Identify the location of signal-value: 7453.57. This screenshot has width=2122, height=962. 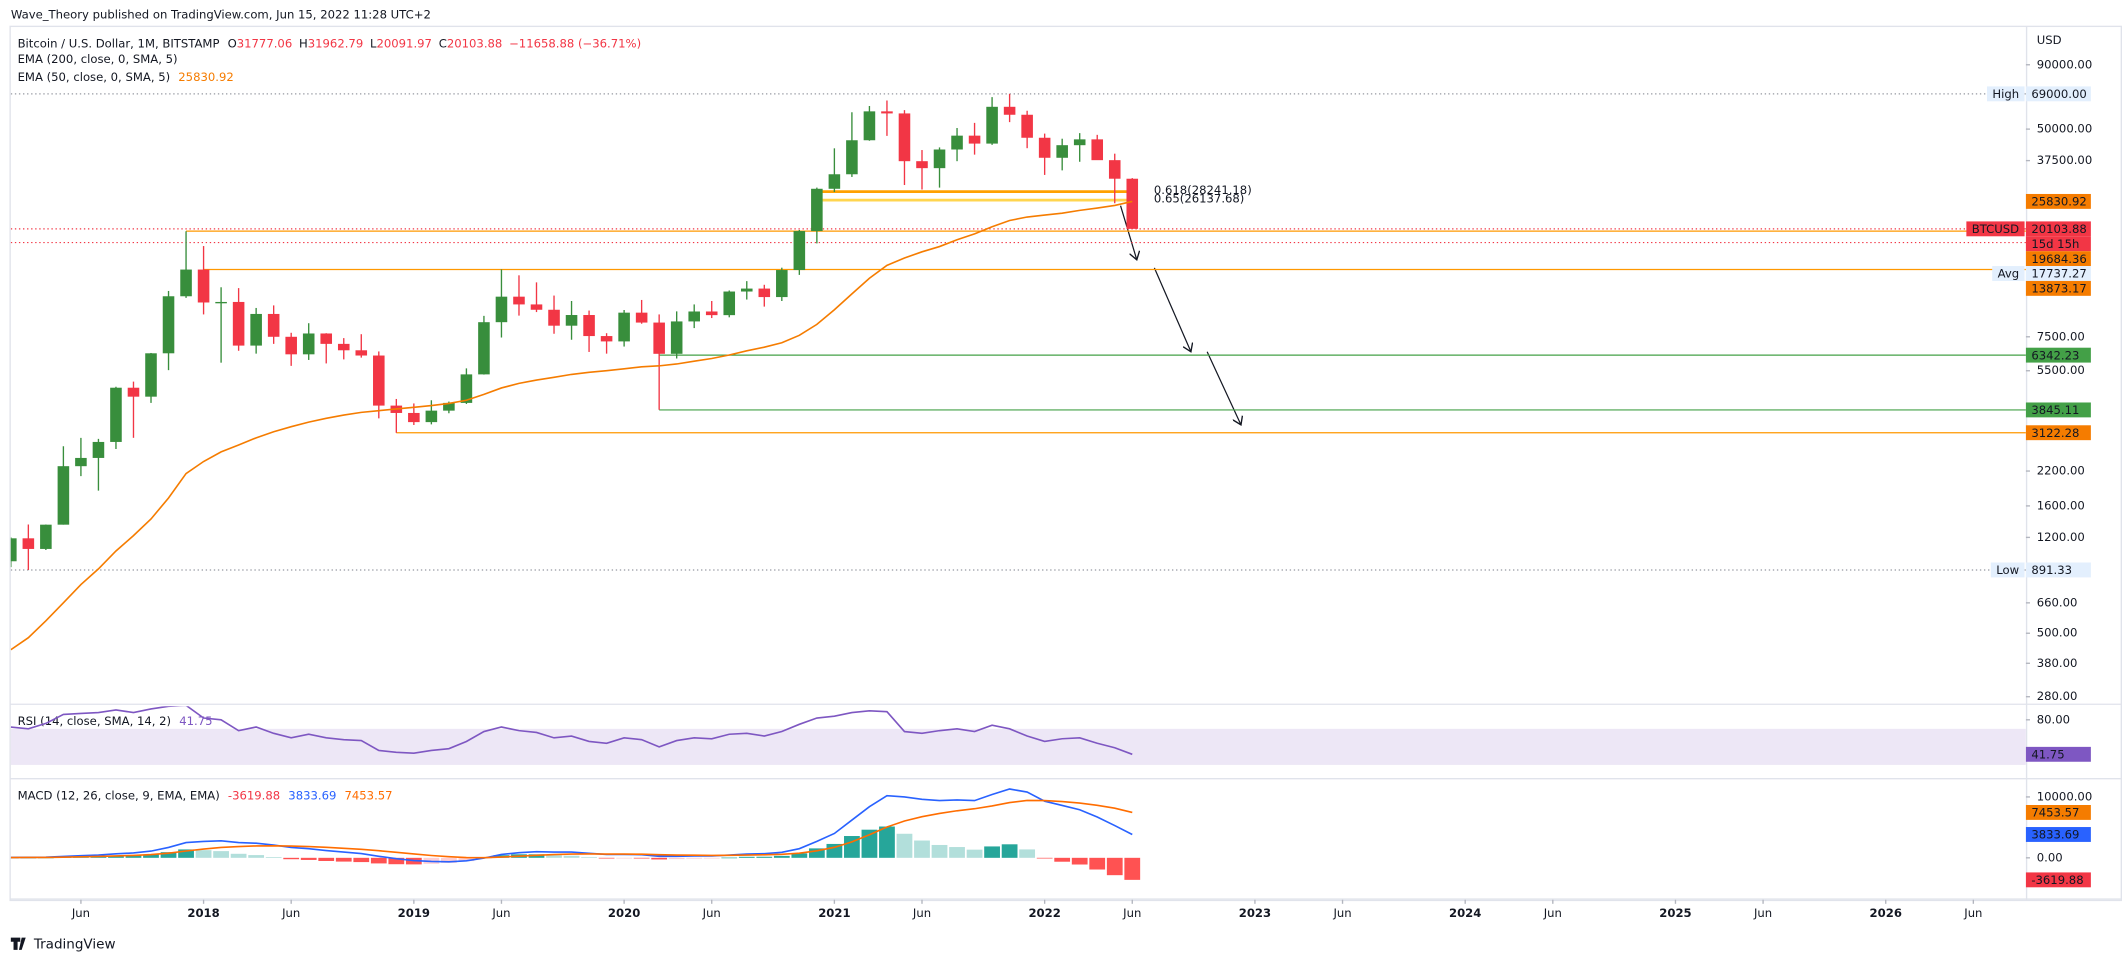
(369, 795).